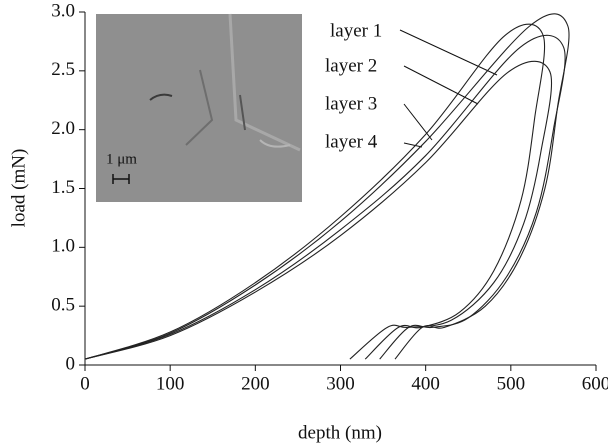 This screenshot has width=608, height=446. I want to click on x-tick-label: 0, so click(85, 383).